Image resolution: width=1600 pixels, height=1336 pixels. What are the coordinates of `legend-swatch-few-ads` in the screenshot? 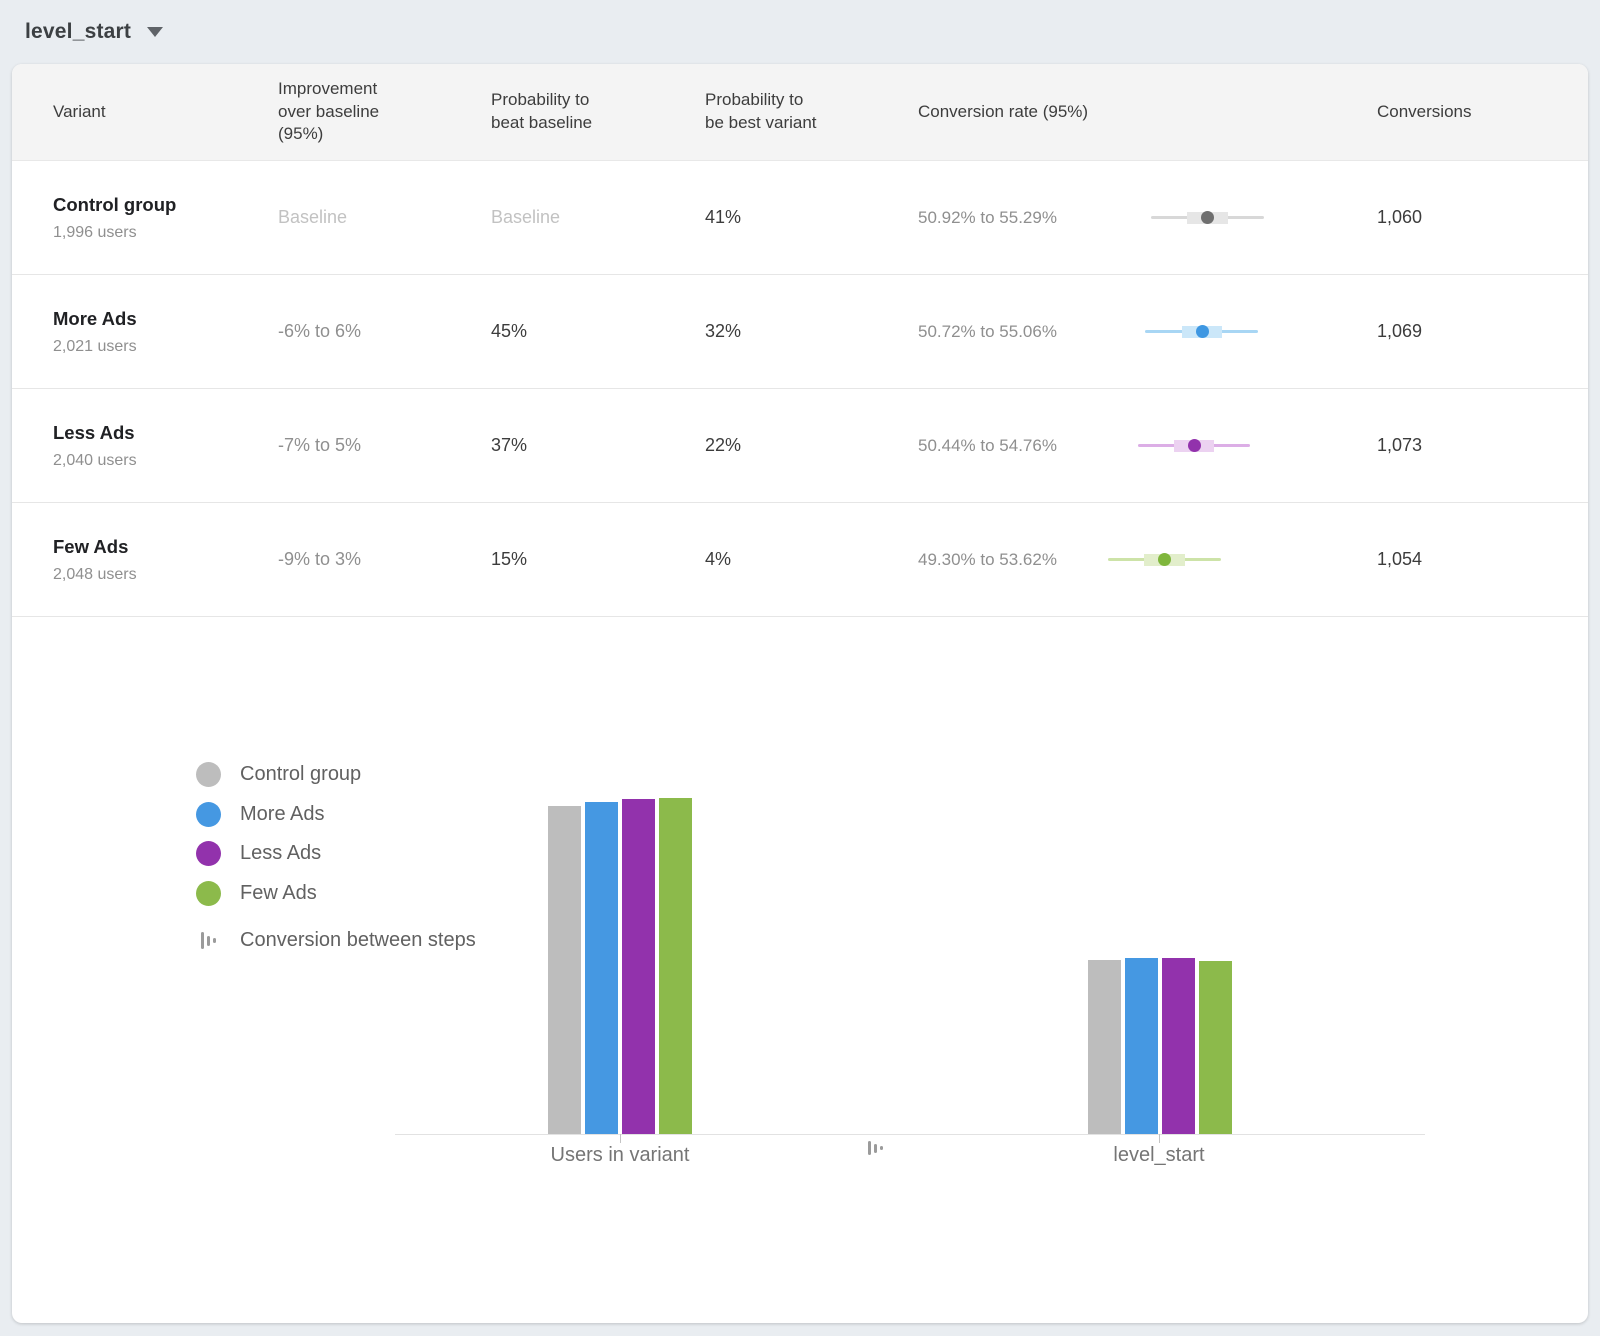 It's located at (208, 893).